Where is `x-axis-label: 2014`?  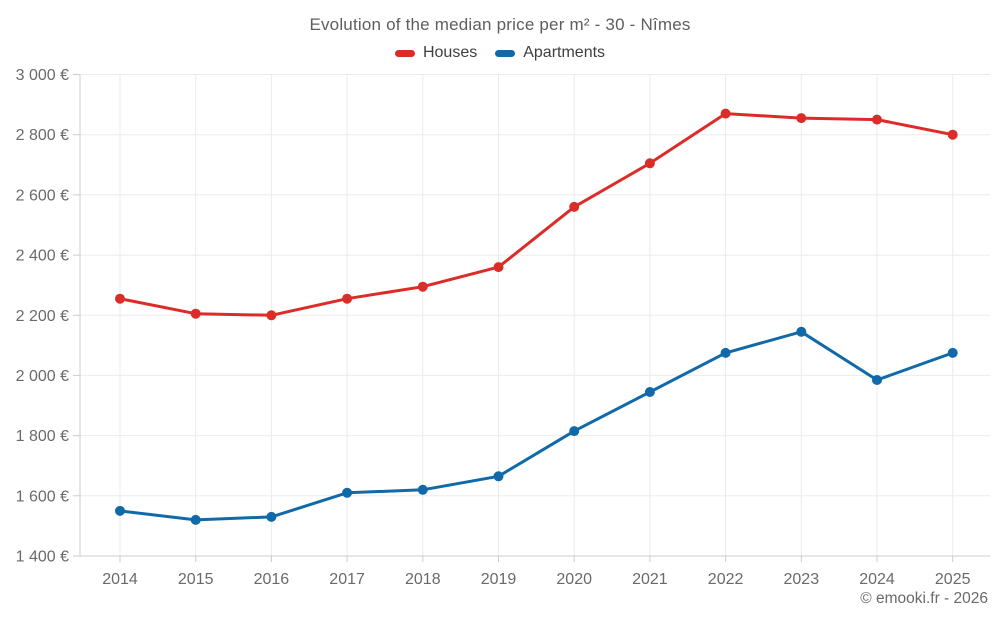
x-axis-label: 2014 is located at coordinates (120, 579).